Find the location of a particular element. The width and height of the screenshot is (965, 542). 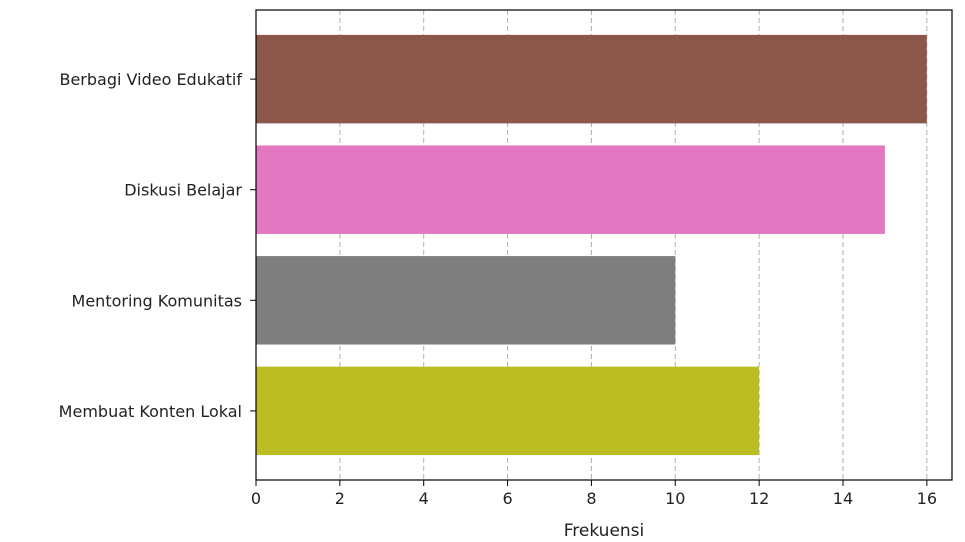

x-tick-label: 10 is located at coordinates (675, 498).